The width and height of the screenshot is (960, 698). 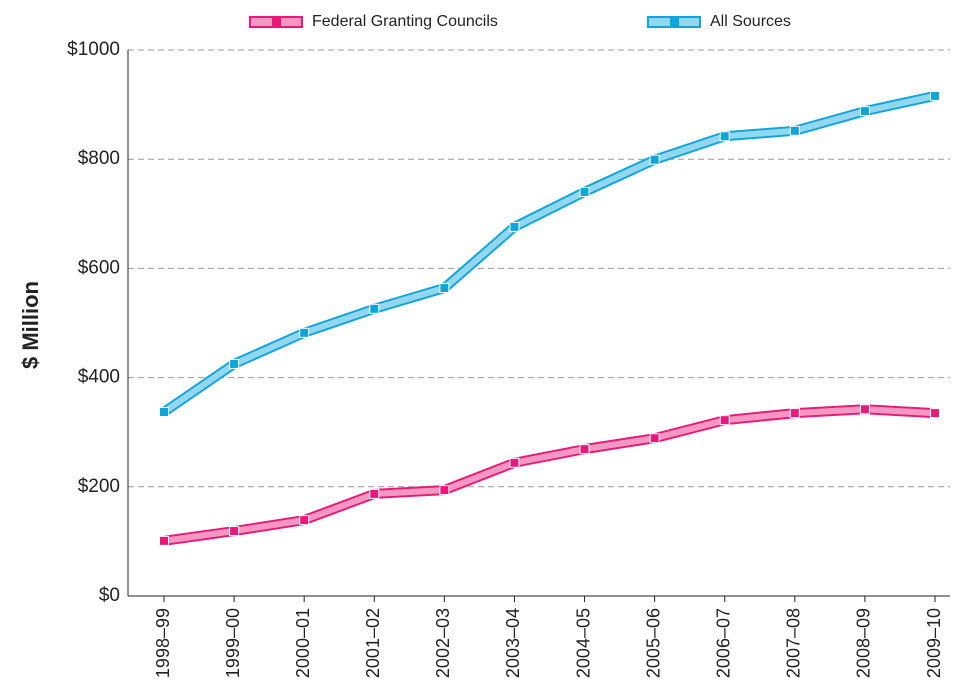 I want to click on legend-item: Federal Granting Councils, so click(x=373, y=21).